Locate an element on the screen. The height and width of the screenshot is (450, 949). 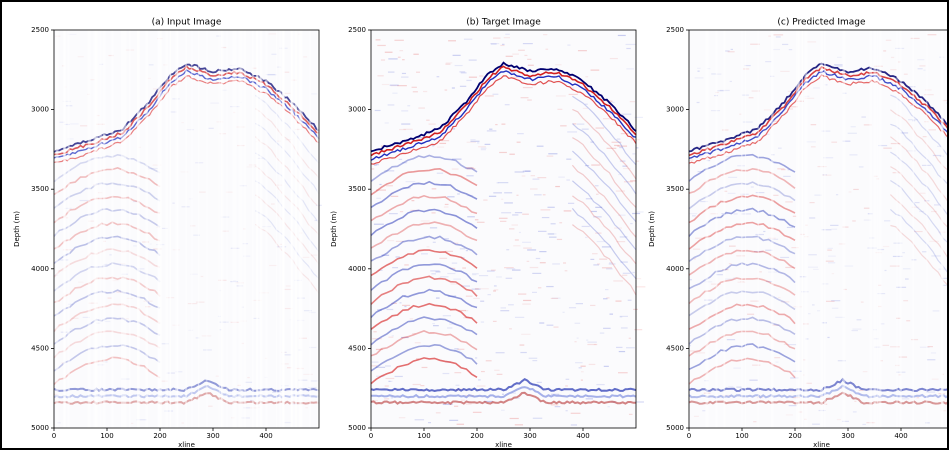
y-tick-label: 5000 is located at coordinates (675, 428).